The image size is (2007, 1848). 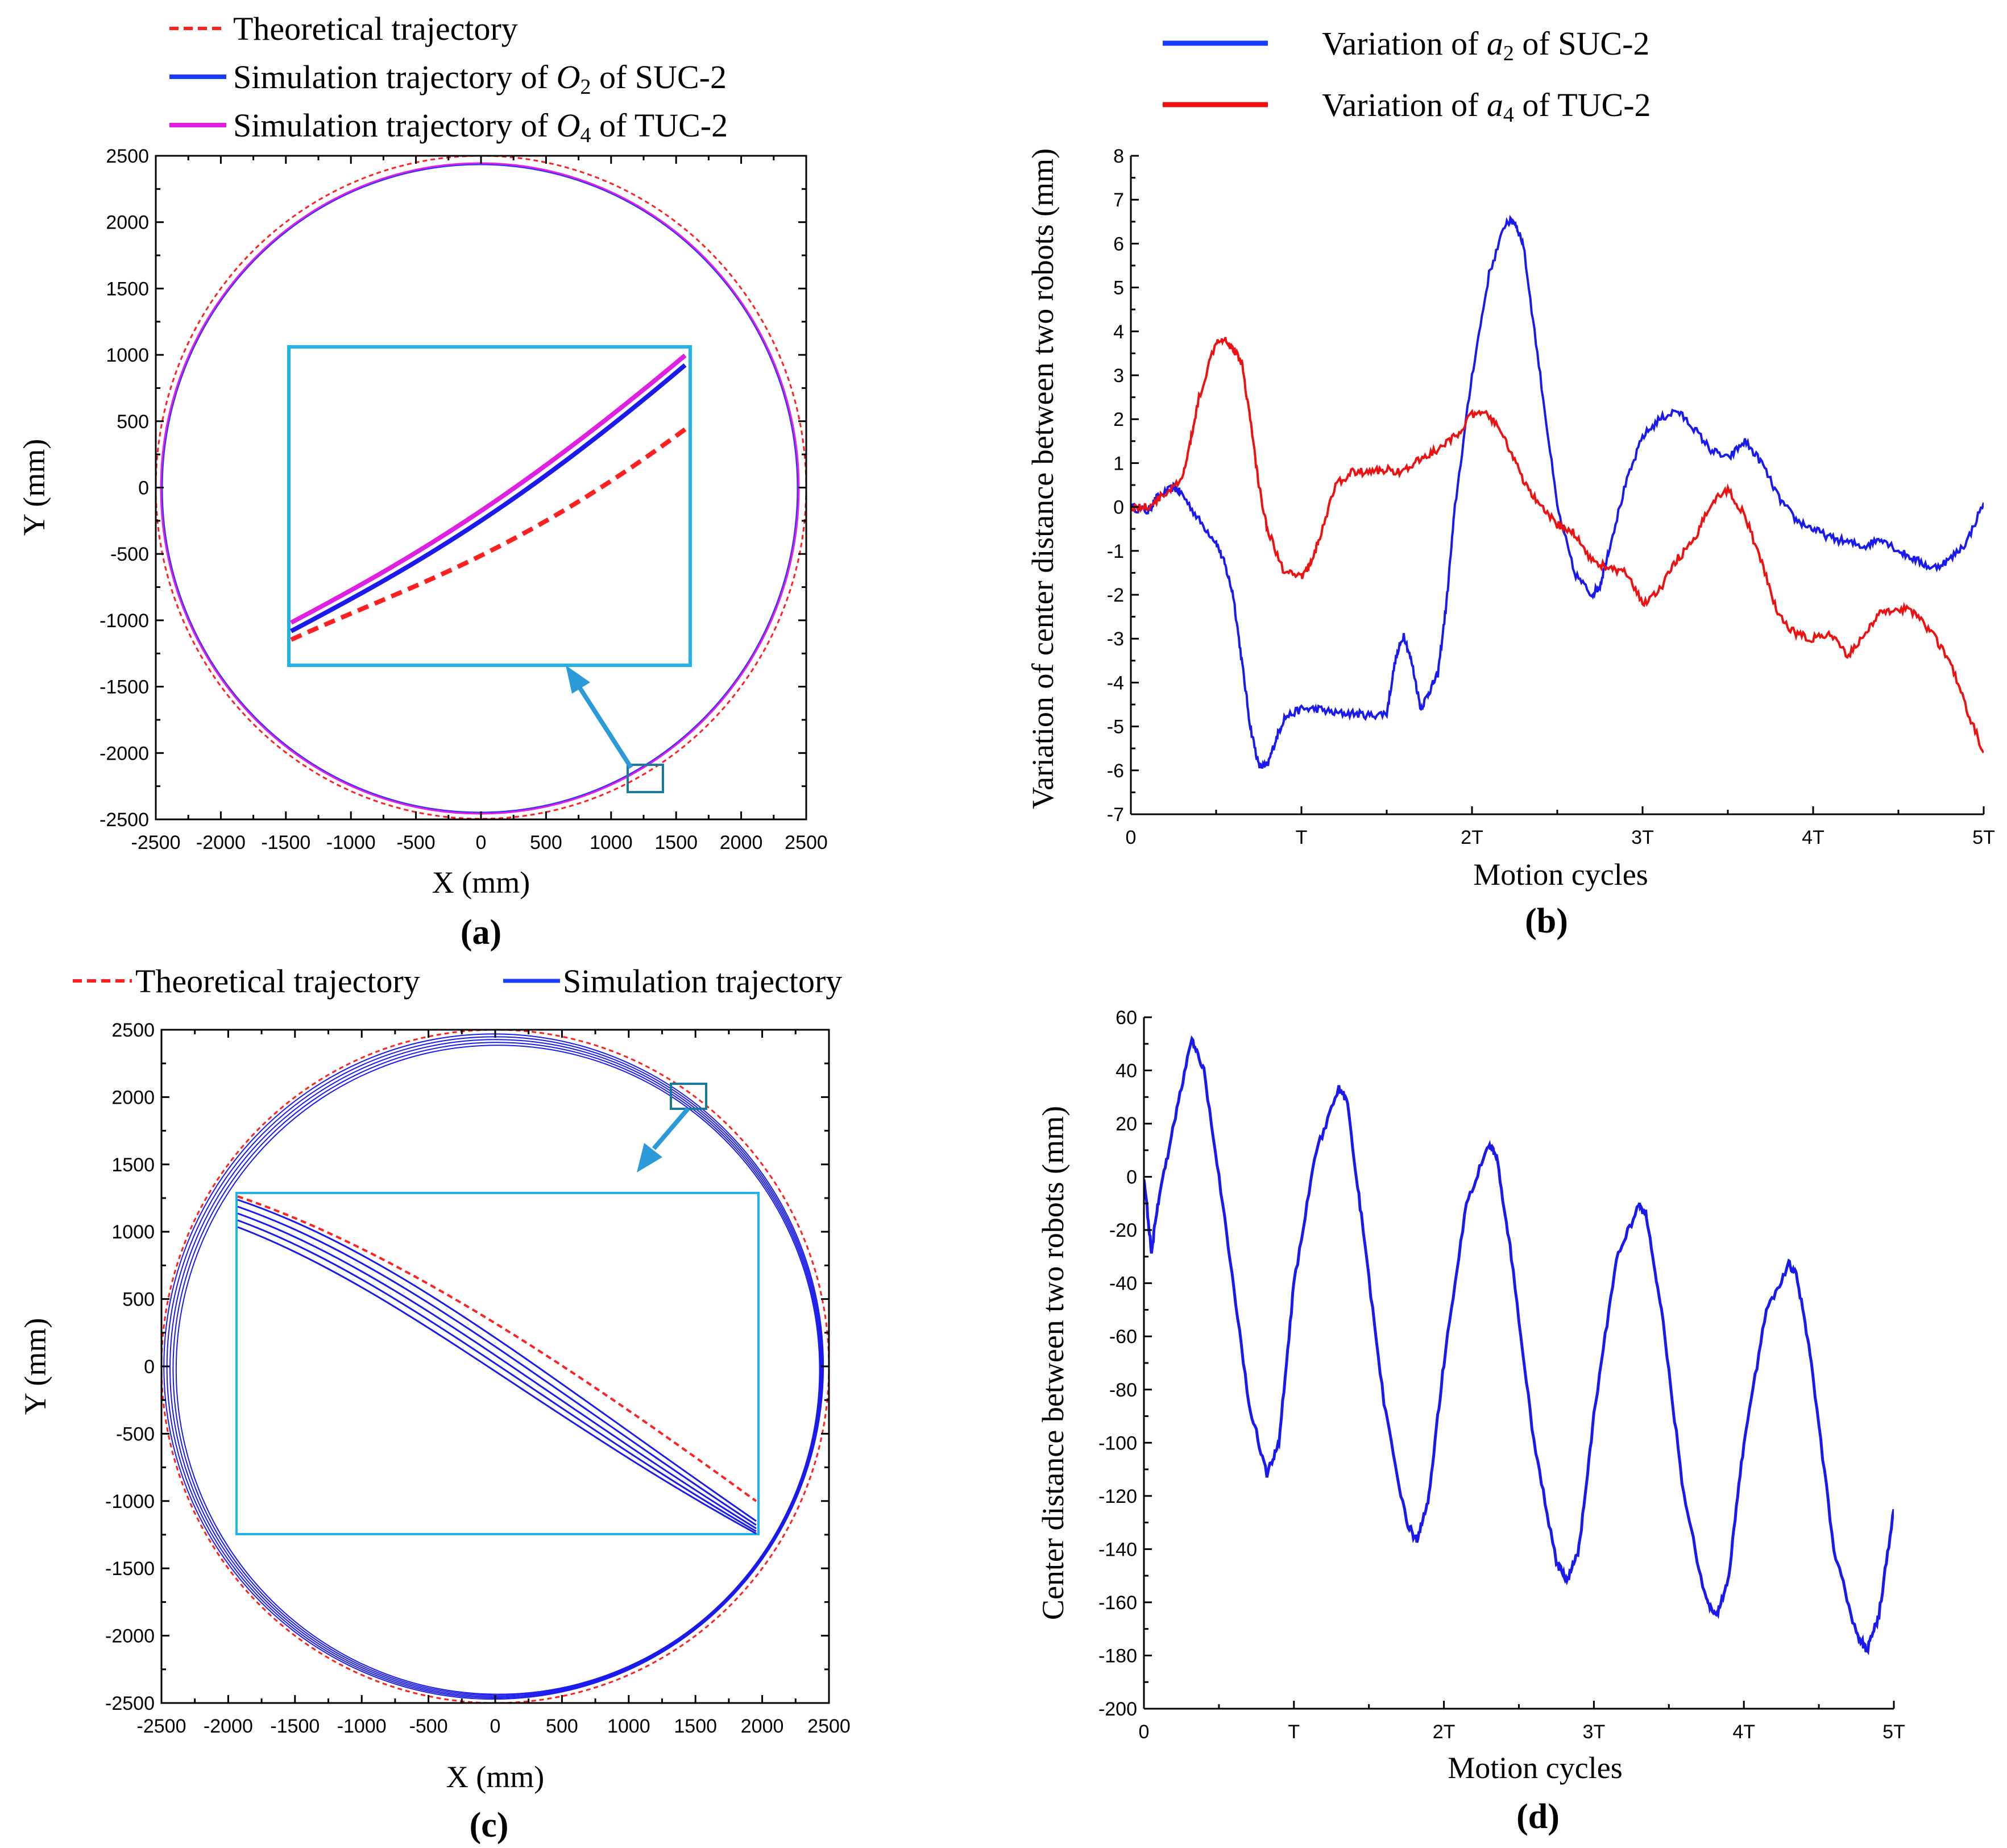 What do you see at coordinates (149, 1367) in the screenshot?
I see `y-tick-label-c-5: 0` at bounding box center [149, 1367].